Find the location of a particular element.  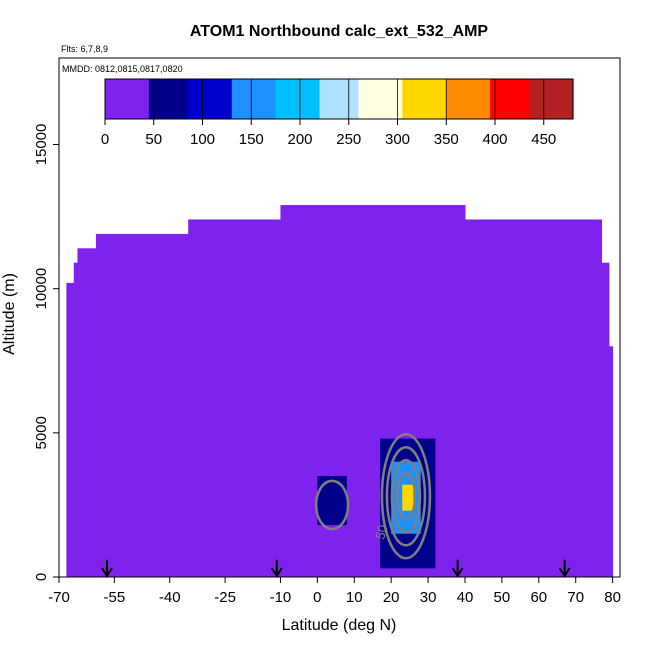

x-tick-label: 50 is located at coordinates (502, 597).